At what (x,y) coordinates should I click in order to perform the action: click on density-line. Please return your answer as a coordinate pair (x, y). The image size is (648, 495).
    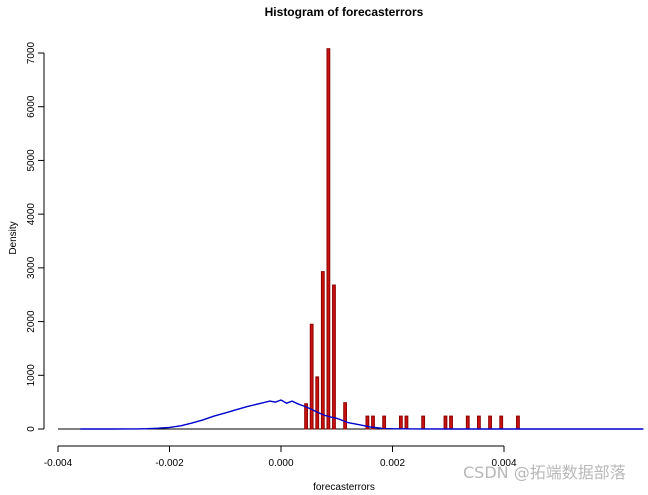
    Looking at the image, I should click on (362, 414).